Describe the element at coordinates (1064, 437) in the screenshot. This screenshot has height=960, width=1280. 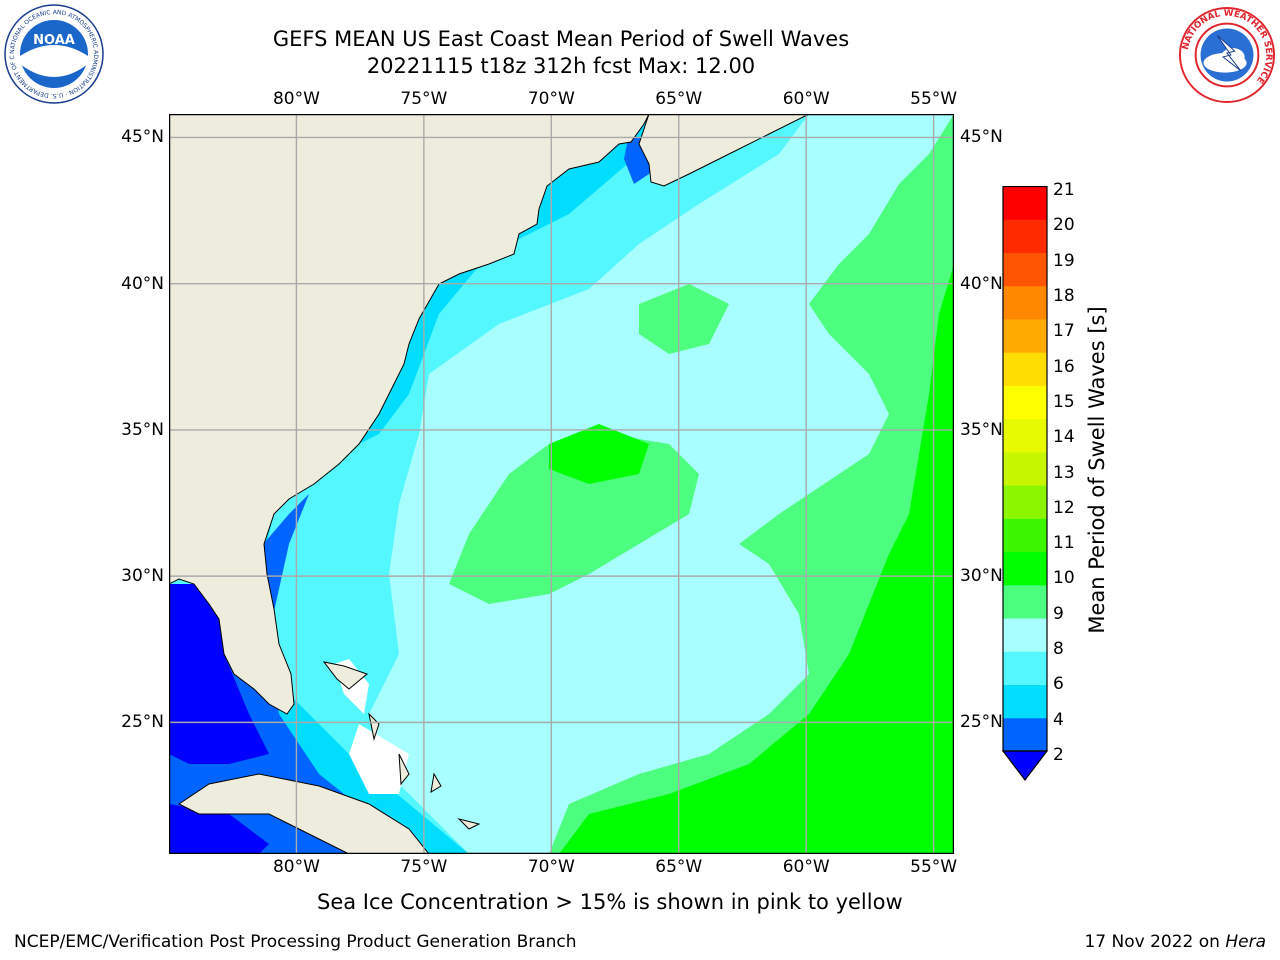
I see `colorbar-tick-label: 14` at that location.